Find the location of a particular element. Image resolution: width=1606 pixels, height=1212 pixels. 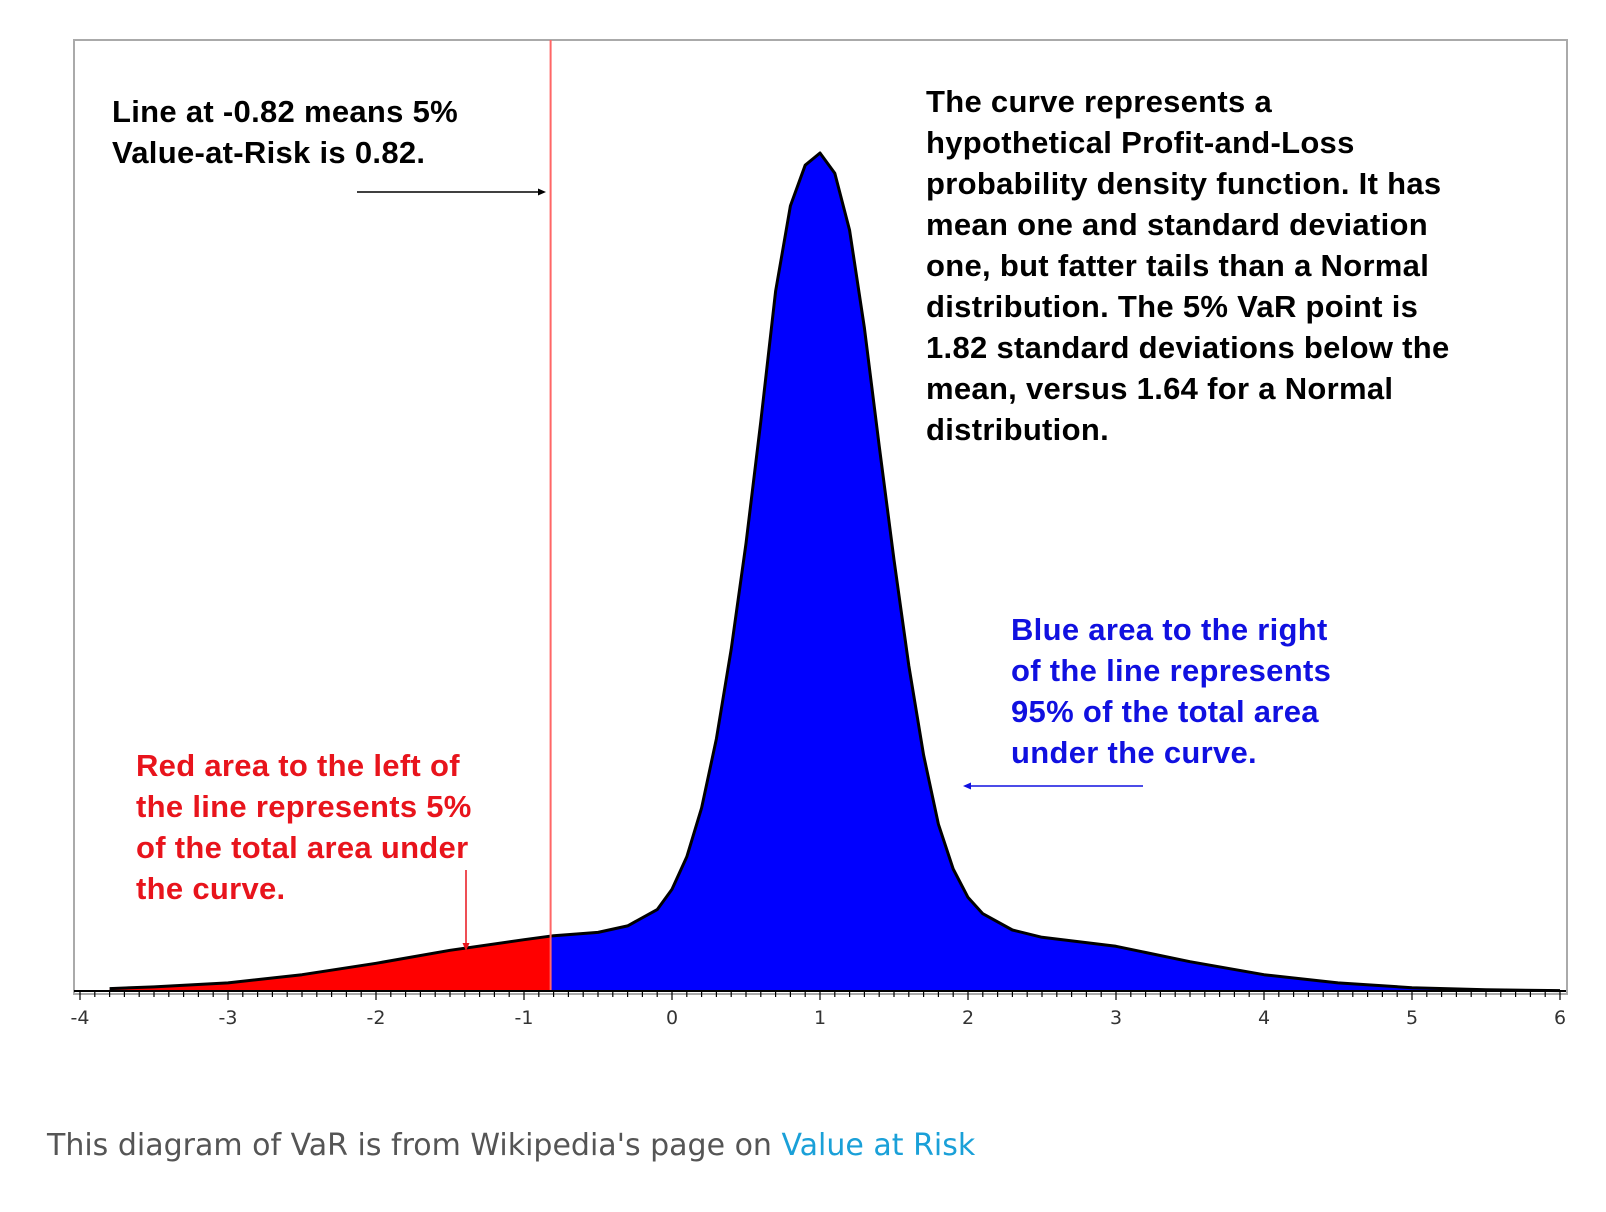

x-tick-label: -2 is located at coordinates (376, 1018).